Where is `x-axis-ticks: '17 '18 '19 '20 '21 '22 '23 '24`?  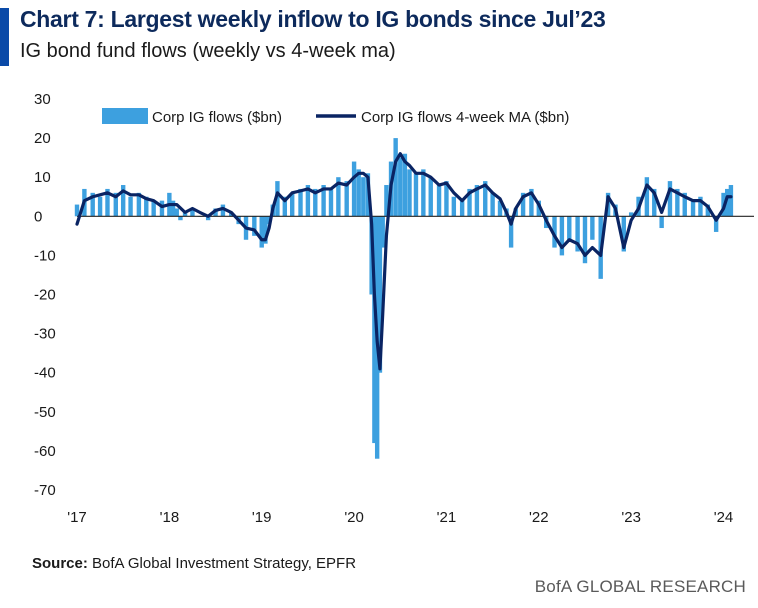
x-axis-ticks: '17 '18 '19 '20 '21 '22 '23 '24 is located at coordinates (400, 517).